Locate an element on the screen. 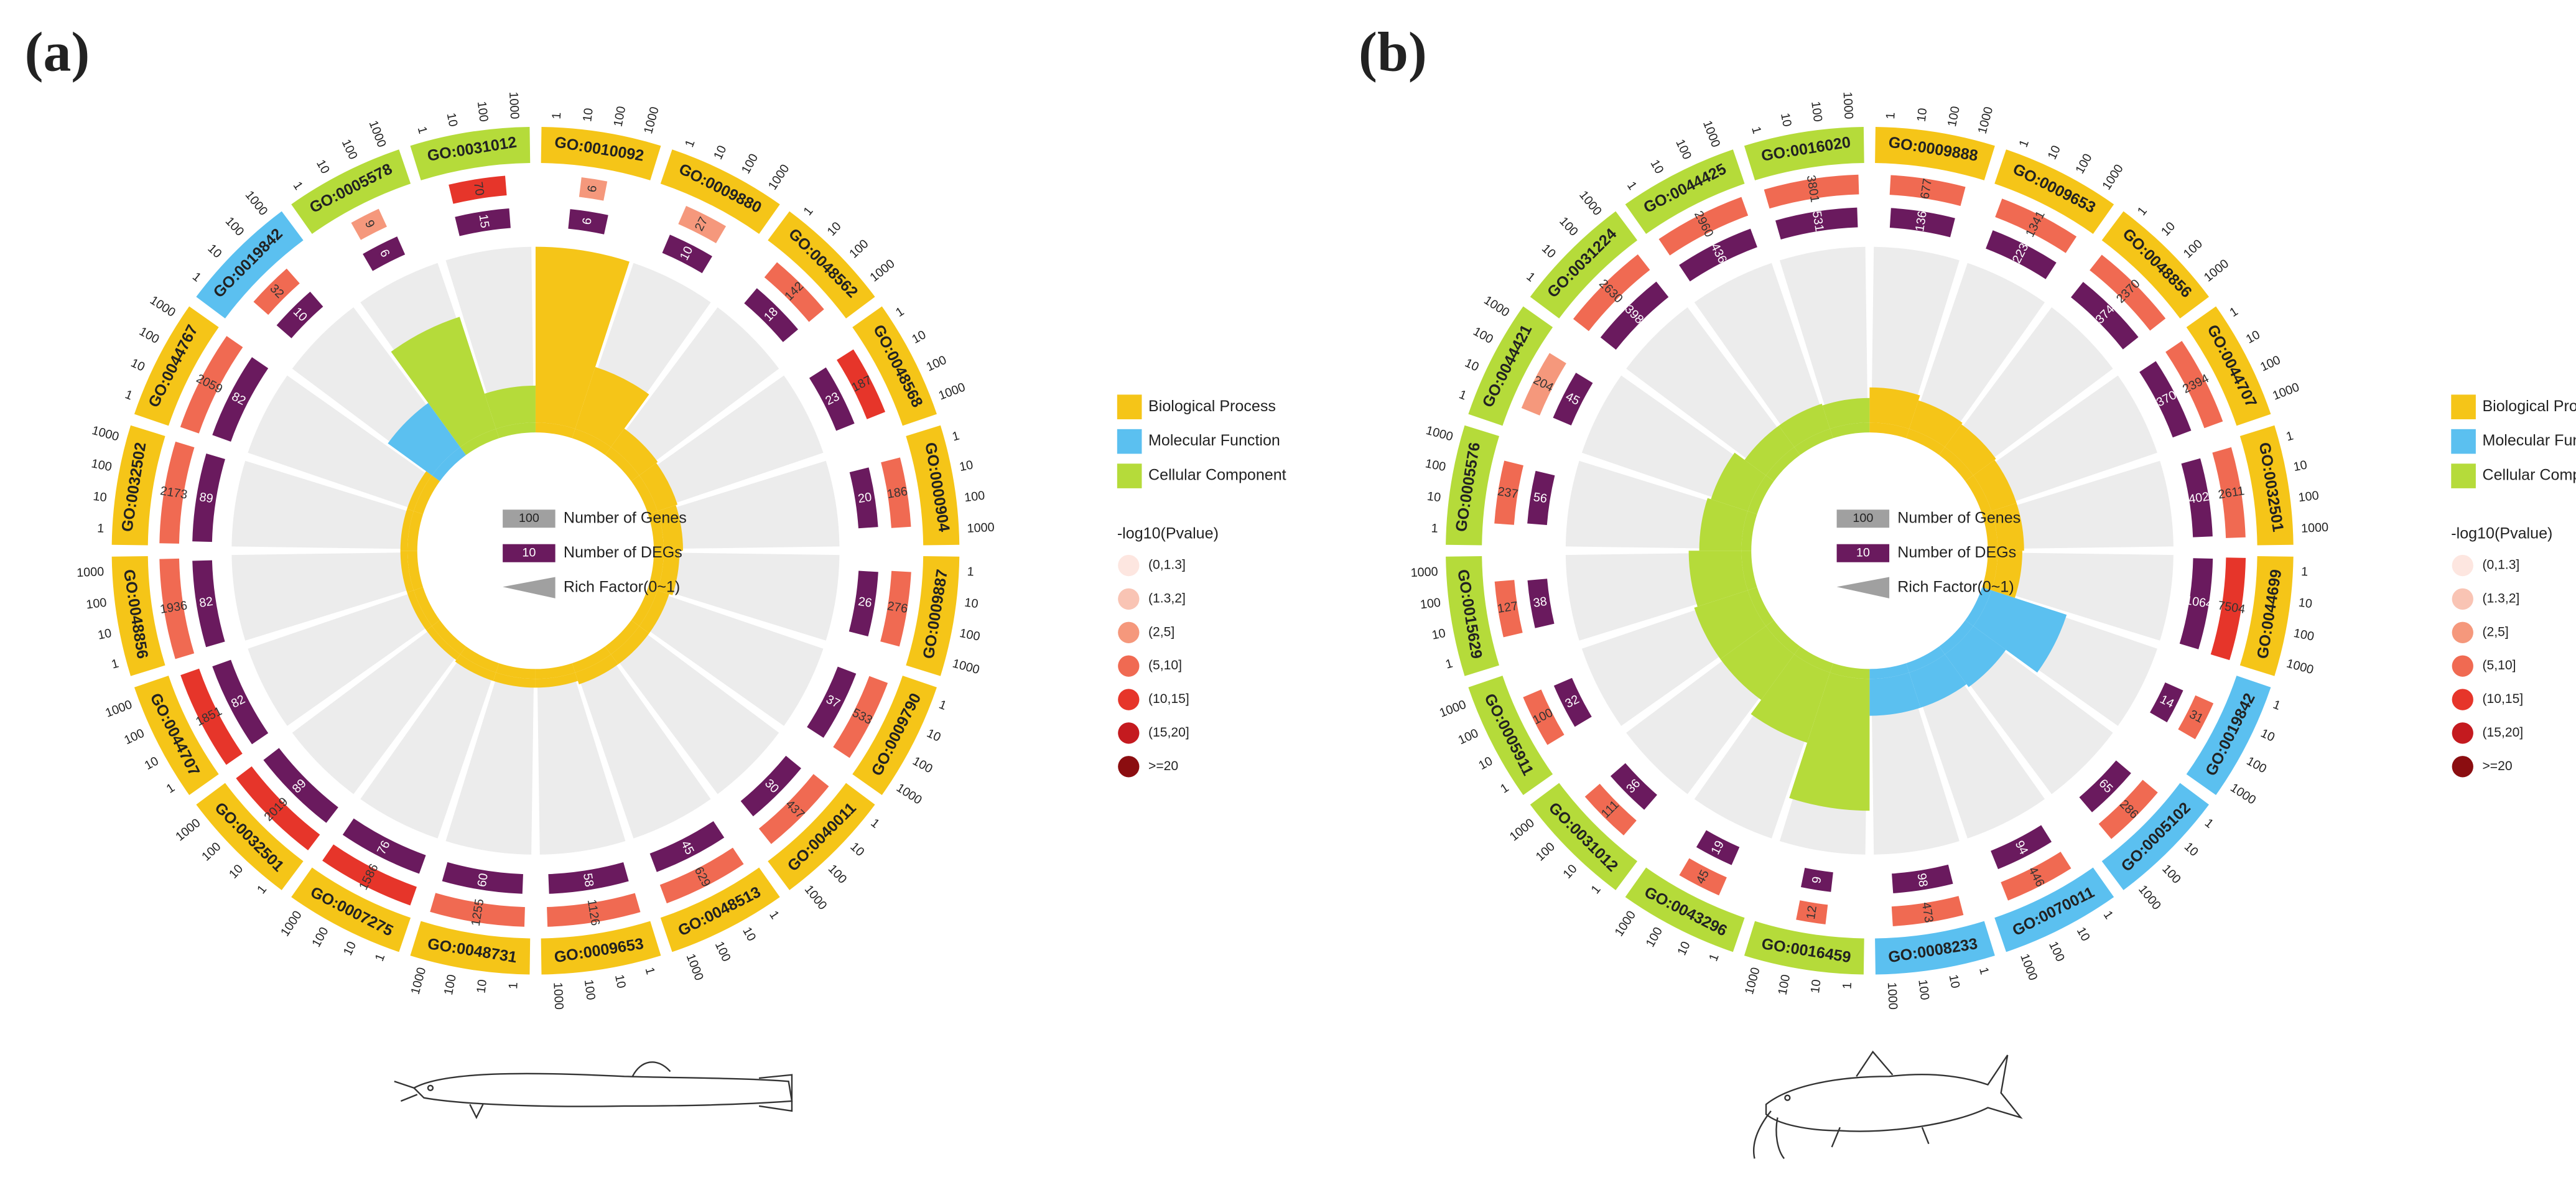 The image size is (2576, 1177). legend-rich: Rich Factor(0~1) is located at coordinates (622, 586).